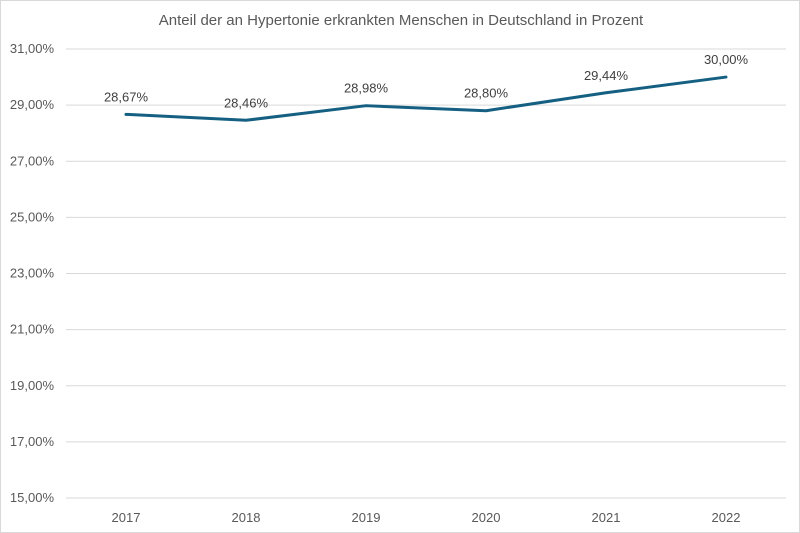  What do you see at coordinates (32, 329) in the screenshot?
I see `y-tick-label: 21,00%` at bounding box center [32, 329].